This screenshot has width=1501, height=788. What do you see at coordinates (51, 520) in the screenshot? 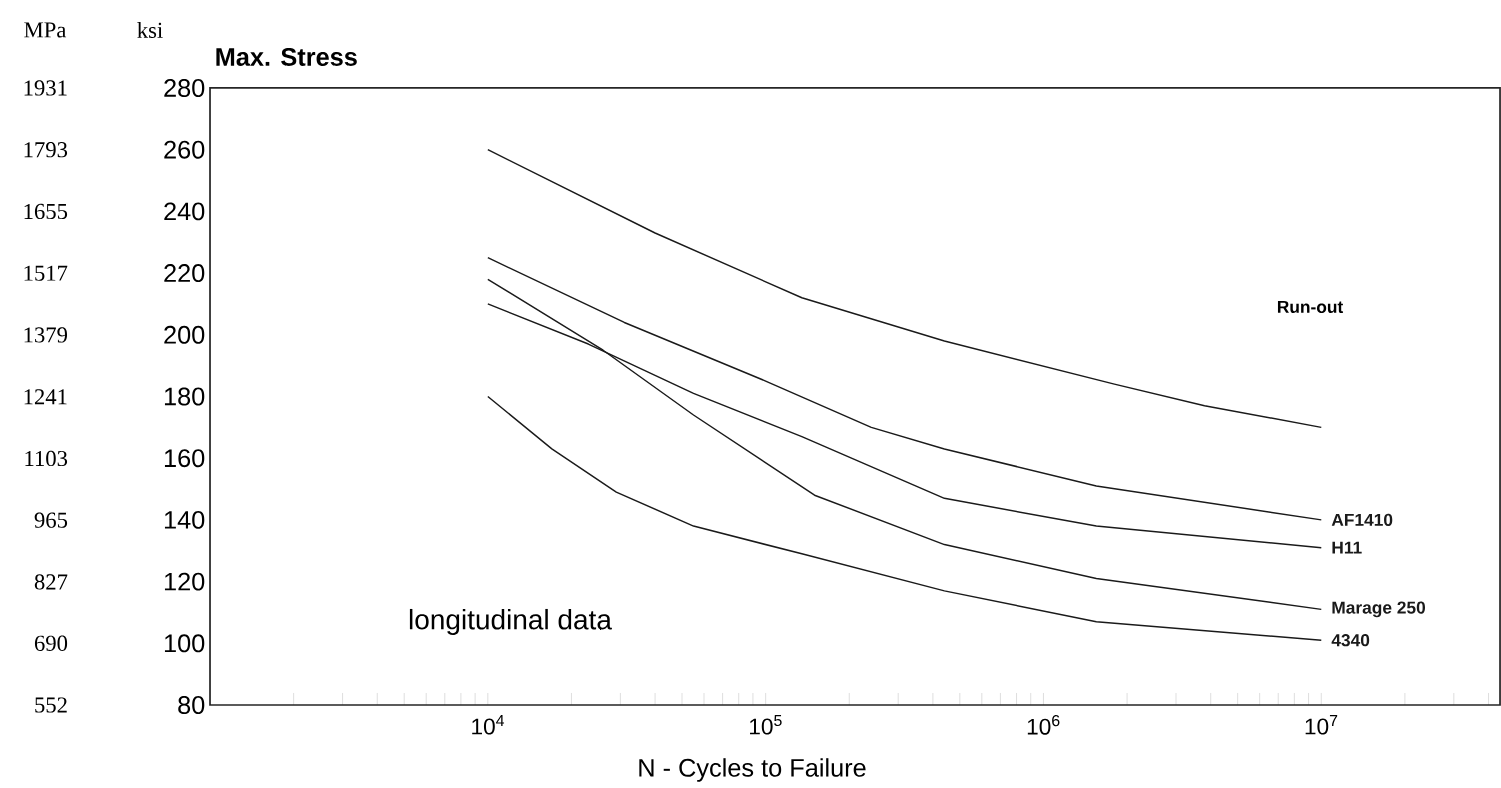
I see `y2-tick-label: 965` at bounding box center [51, 520].